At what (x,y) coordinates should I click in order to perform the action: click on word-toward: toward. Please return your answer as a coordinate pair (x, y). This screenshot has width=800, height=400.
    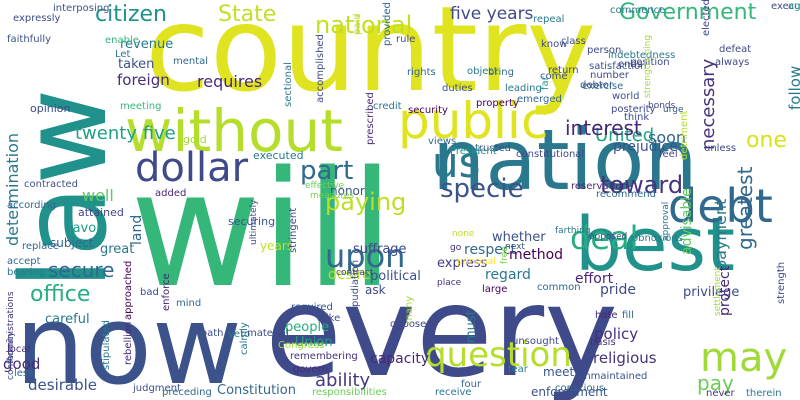
    Looking at the image, I should click on (642, 185).